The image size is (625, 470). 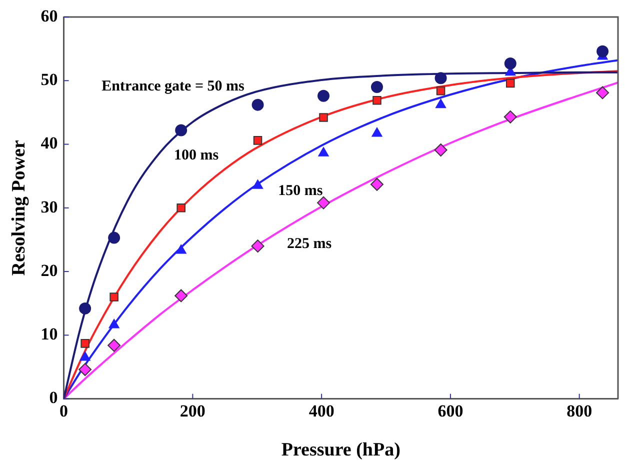 I want to click on x-tick-label: 400, so click(x=321, y=410).